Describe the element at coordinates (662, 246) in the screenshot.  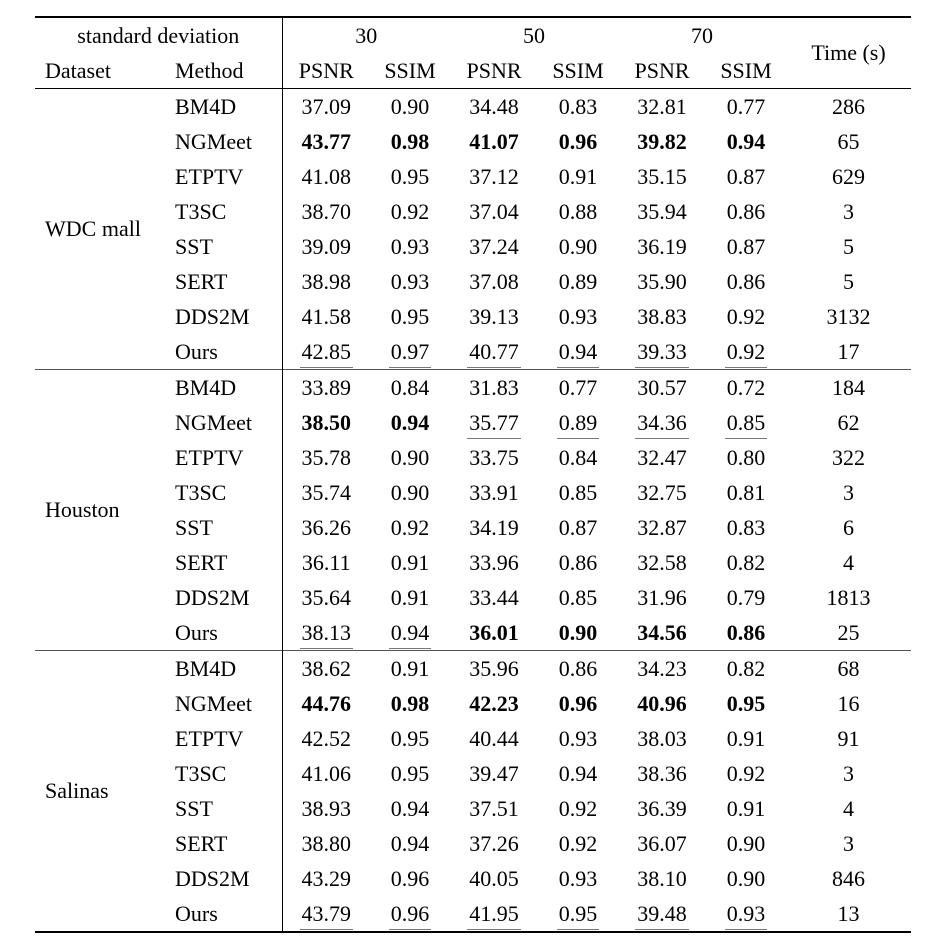
I see `metric-value-cell: 36.19` at that location.